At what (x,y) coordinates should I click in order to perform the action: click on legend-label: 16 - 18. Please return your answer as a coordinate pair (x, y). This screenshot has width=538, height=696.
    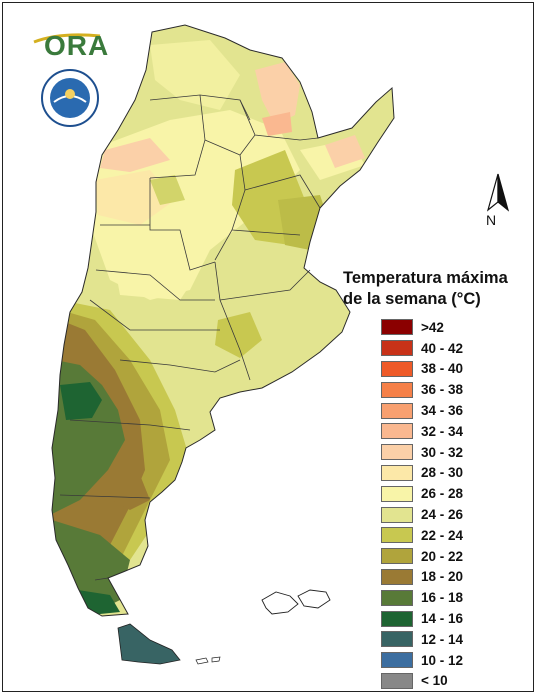
    Looking at the image, I should click on (442, 598).